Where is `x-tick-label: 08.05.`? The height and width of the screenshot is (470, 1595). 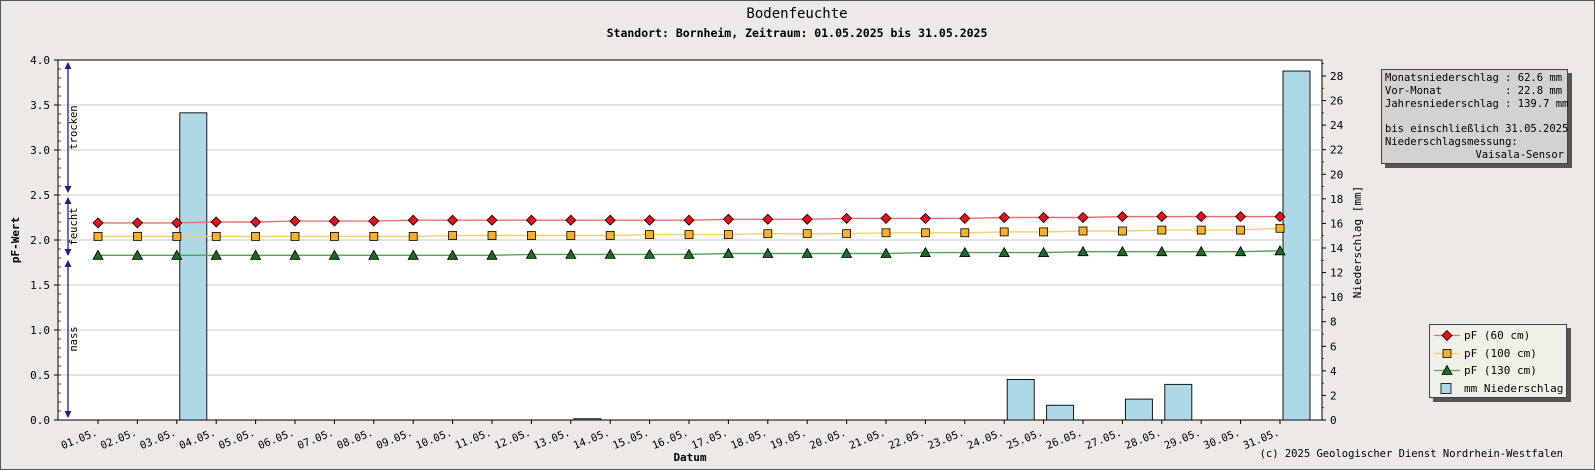
x-tick-label: 08.05. is located at coordinates (355, 439).